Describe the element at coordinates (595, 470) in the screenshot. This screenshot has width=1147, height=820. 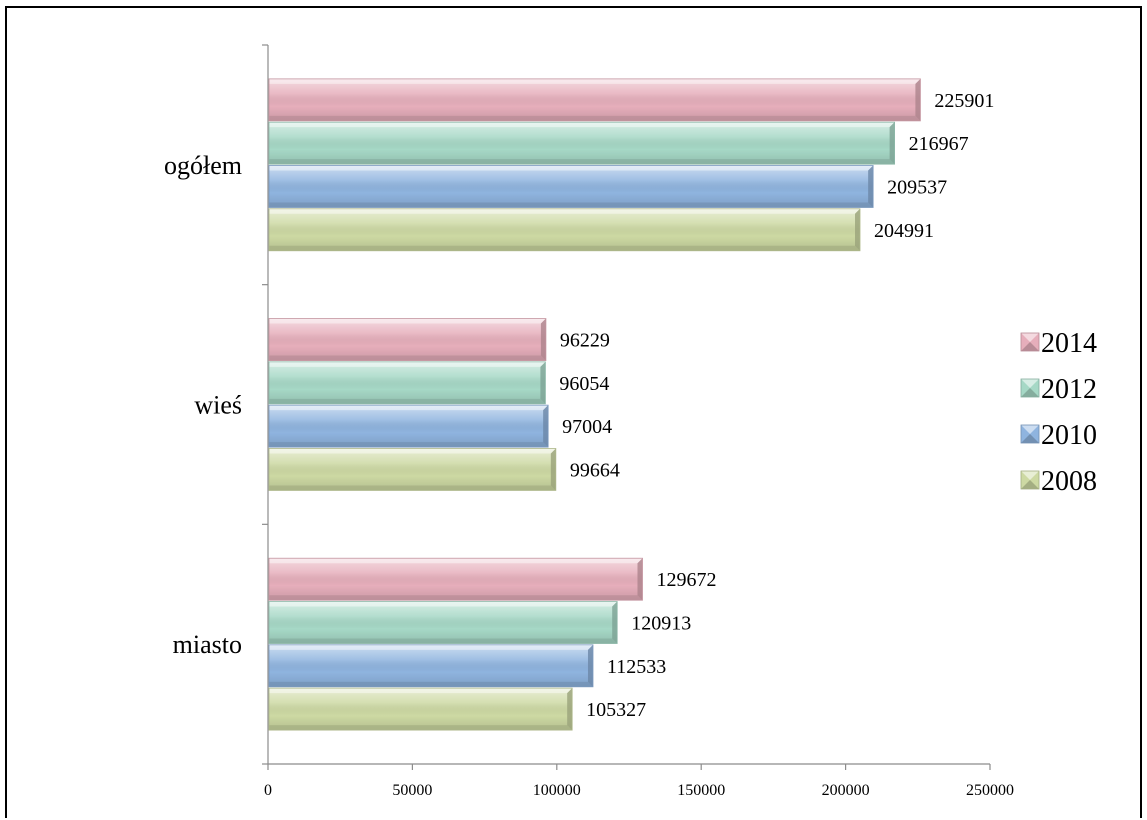
I see `data-label: 99664` at that location.